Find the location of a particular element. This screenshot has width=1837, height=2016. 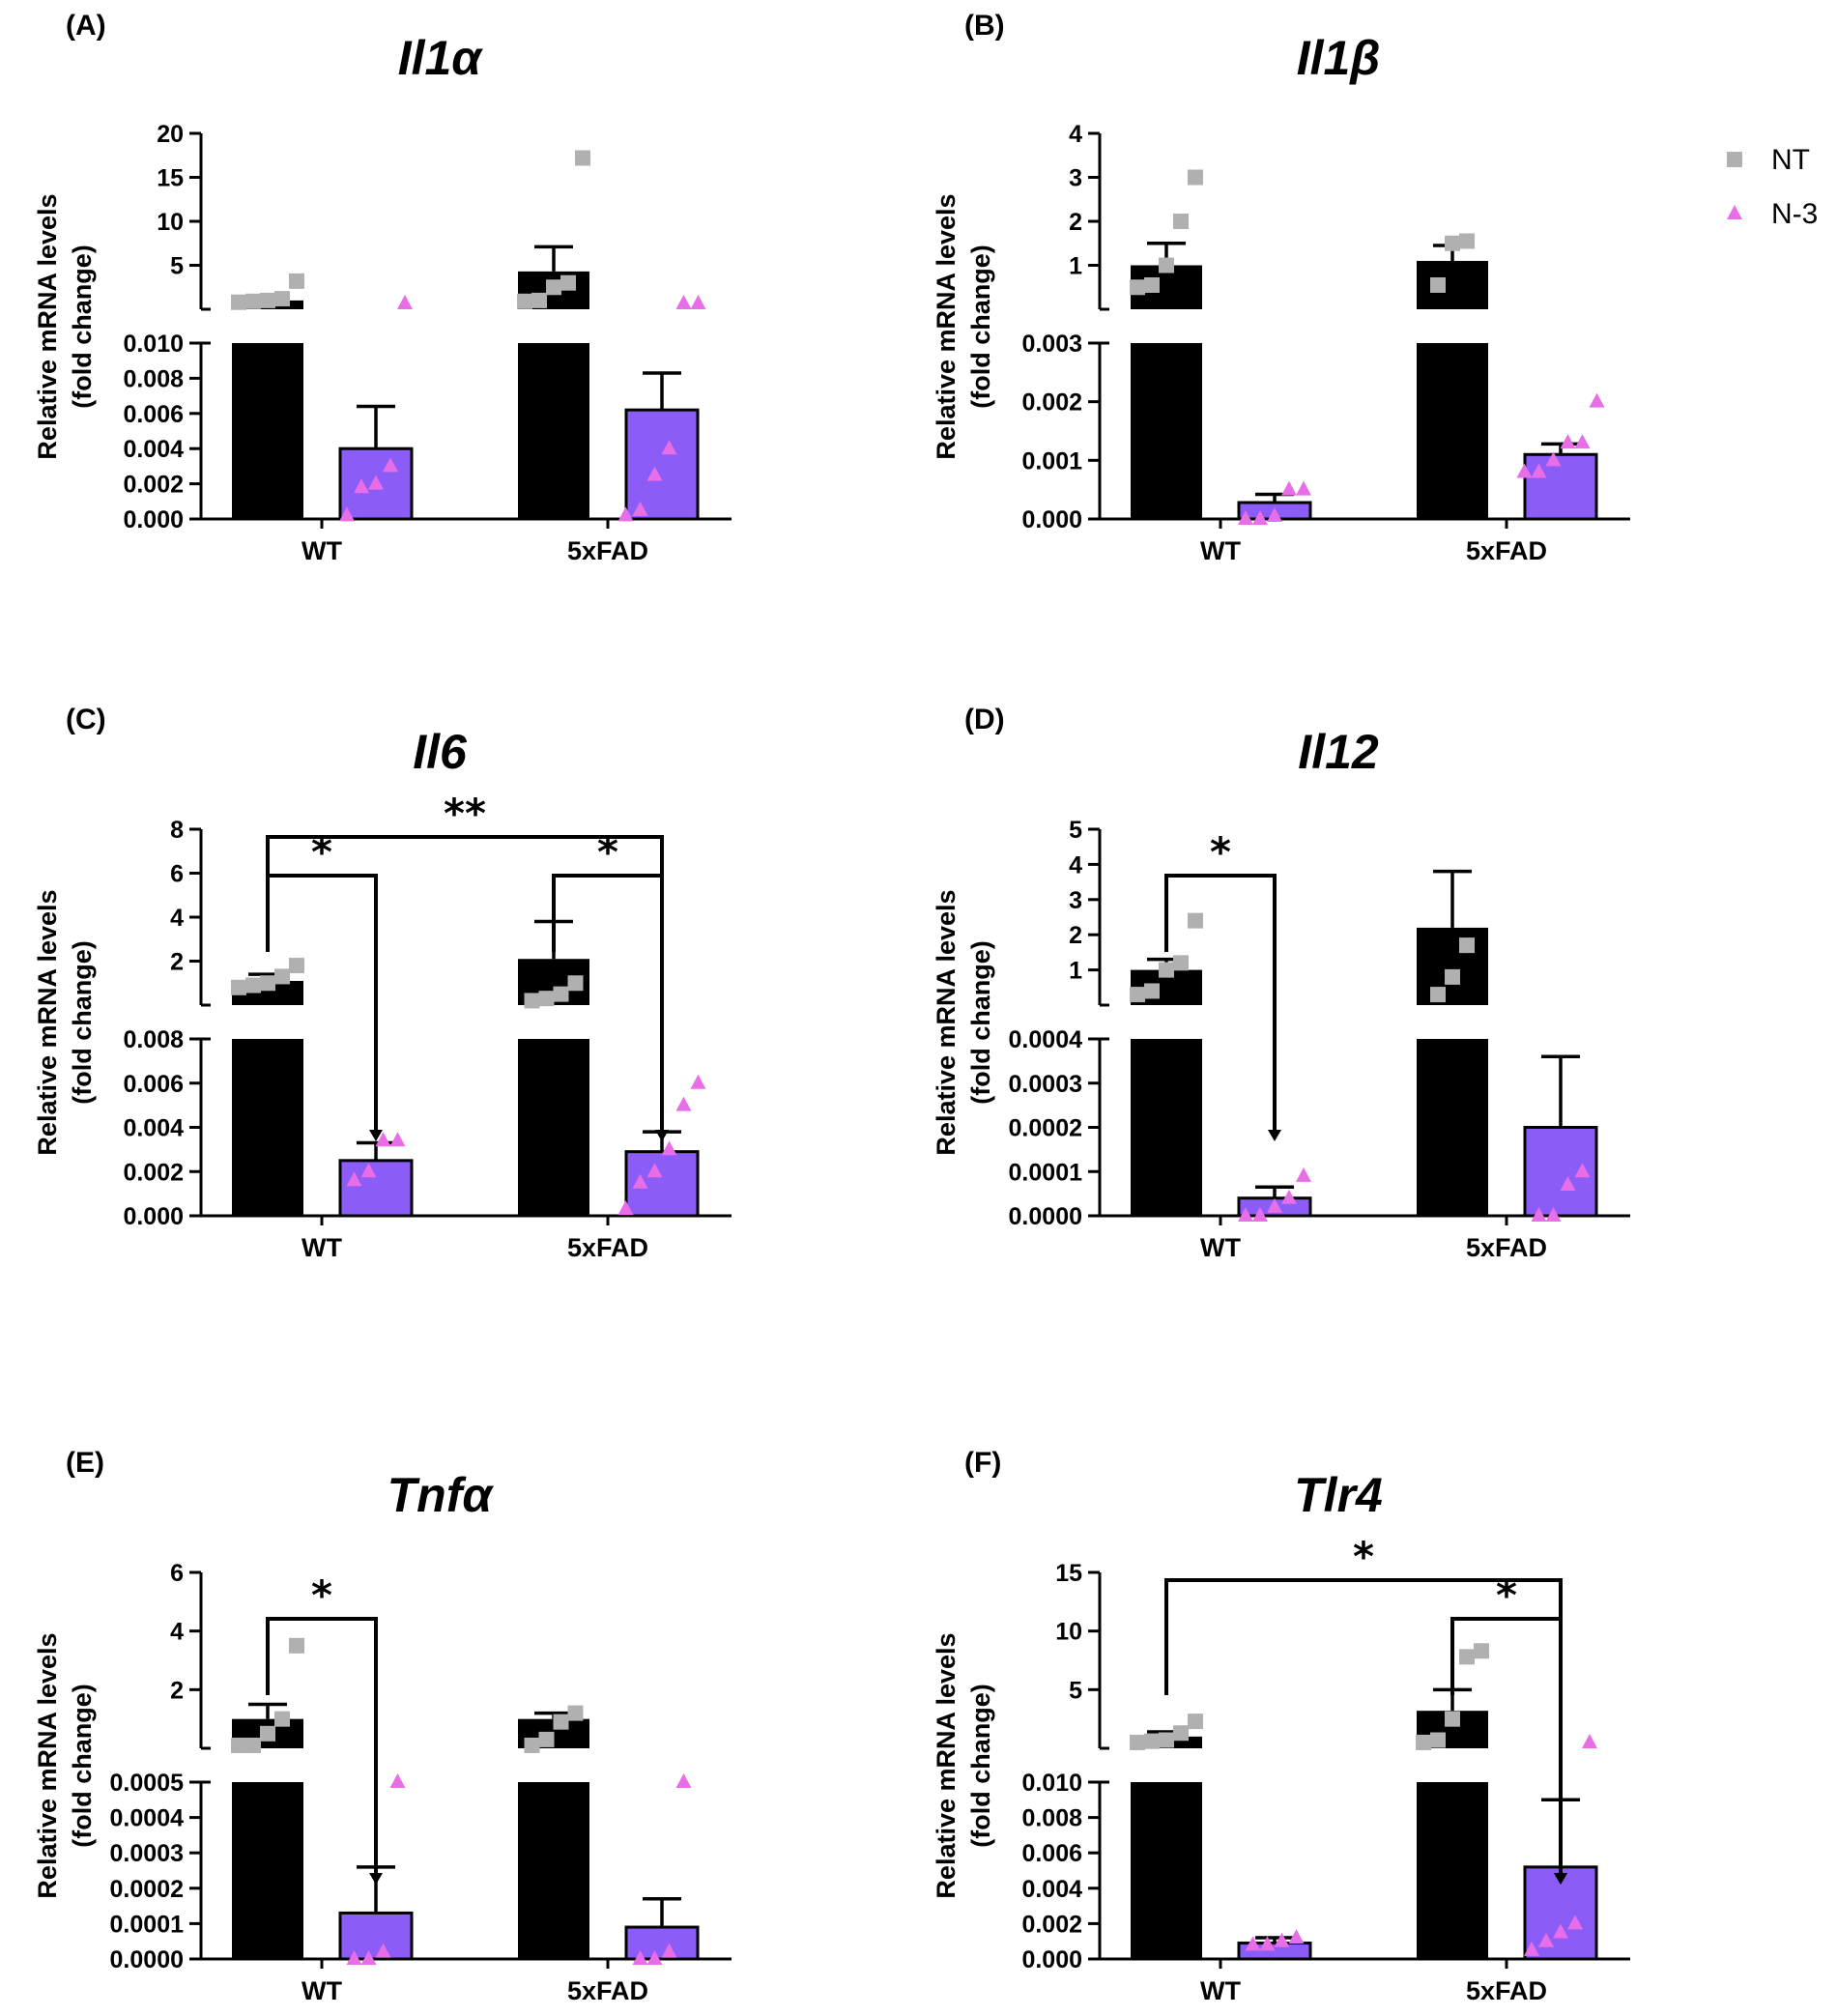

significance-label: ** is located at coordinates (465, 814).